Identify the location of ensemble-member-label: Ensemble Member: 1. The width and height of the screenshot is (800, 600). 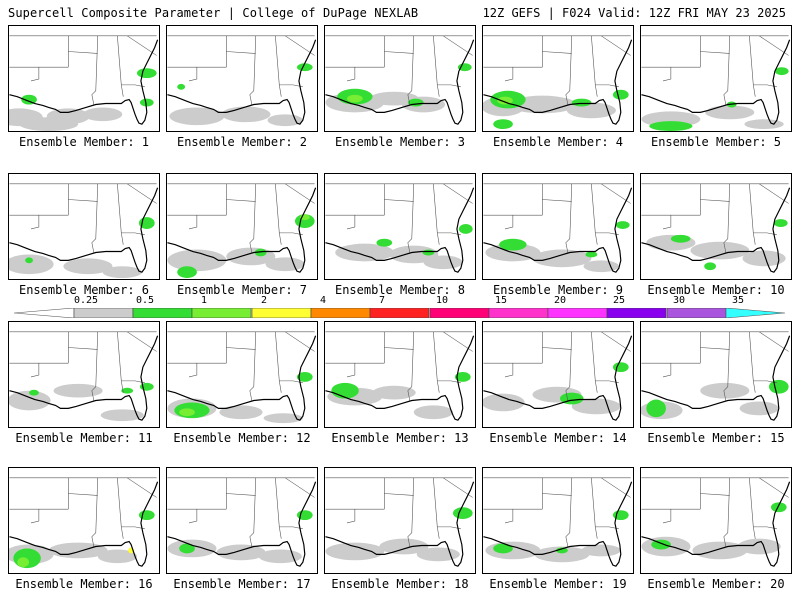
(84, 142).